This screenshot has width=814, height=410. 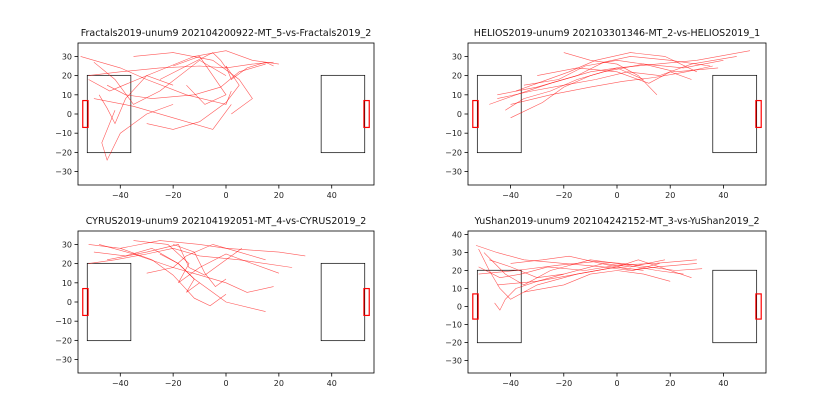 What do you see at coordinates (563, 383) in the screenshot?
I see `x-tick-label: −20` at bounding box center [563, 383].